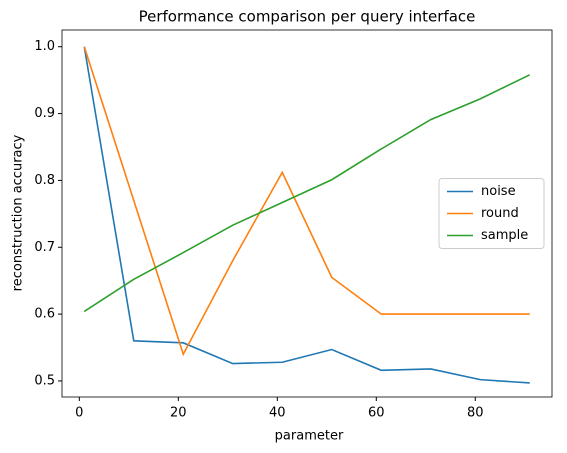 This screenshot has width=567, height=453. Describe the element at coordinates (500, 213) in the screenshot. I see `legend-label: round` at that location.